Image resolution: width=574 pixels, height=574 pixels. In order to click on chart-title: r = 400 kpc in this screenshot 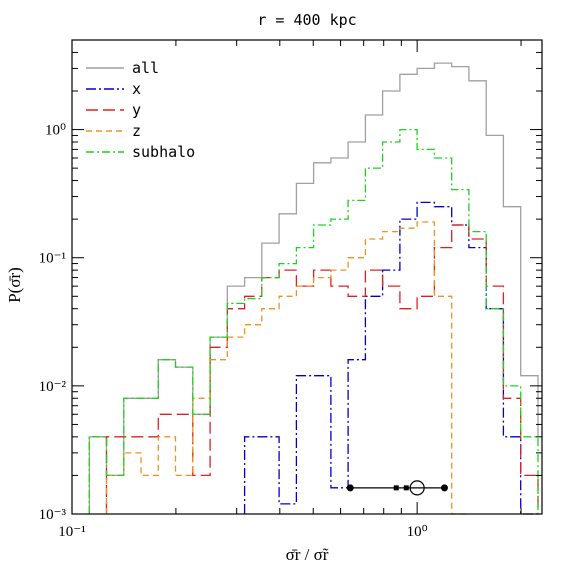, I will do `click(306, 20)`.